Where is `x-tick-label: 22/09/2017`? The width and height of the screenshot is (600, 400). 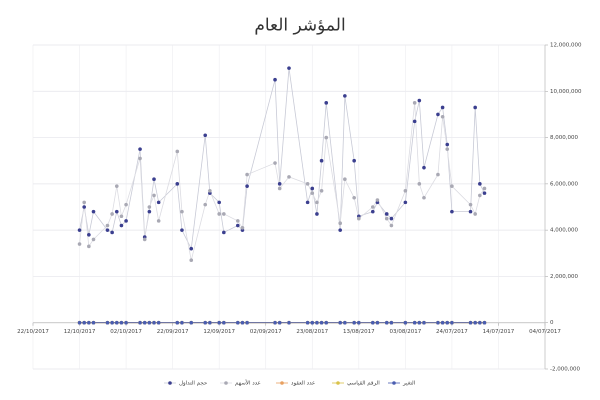 x-tick-label: 22/09/2017 is located at coordinates (173, 332).